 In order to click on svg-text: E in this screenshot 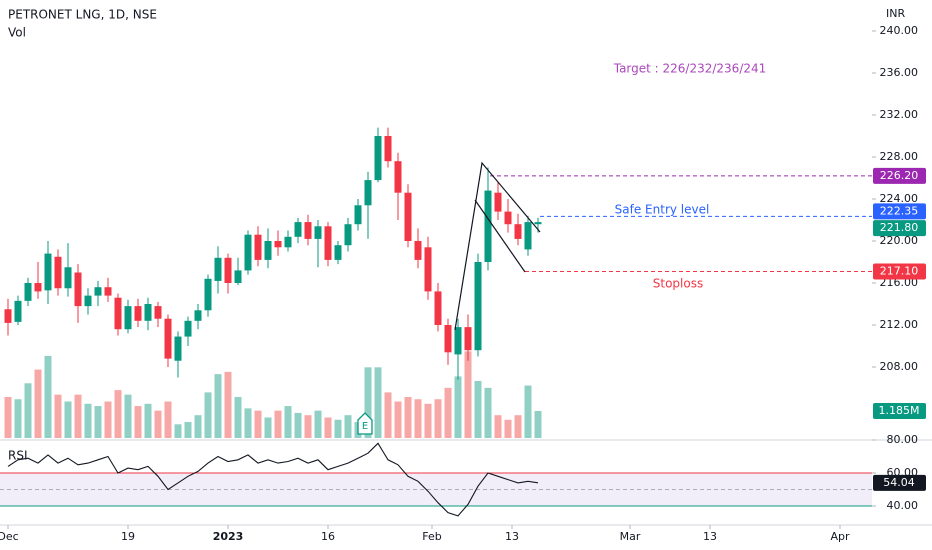, I will do `click(365, 426)`.